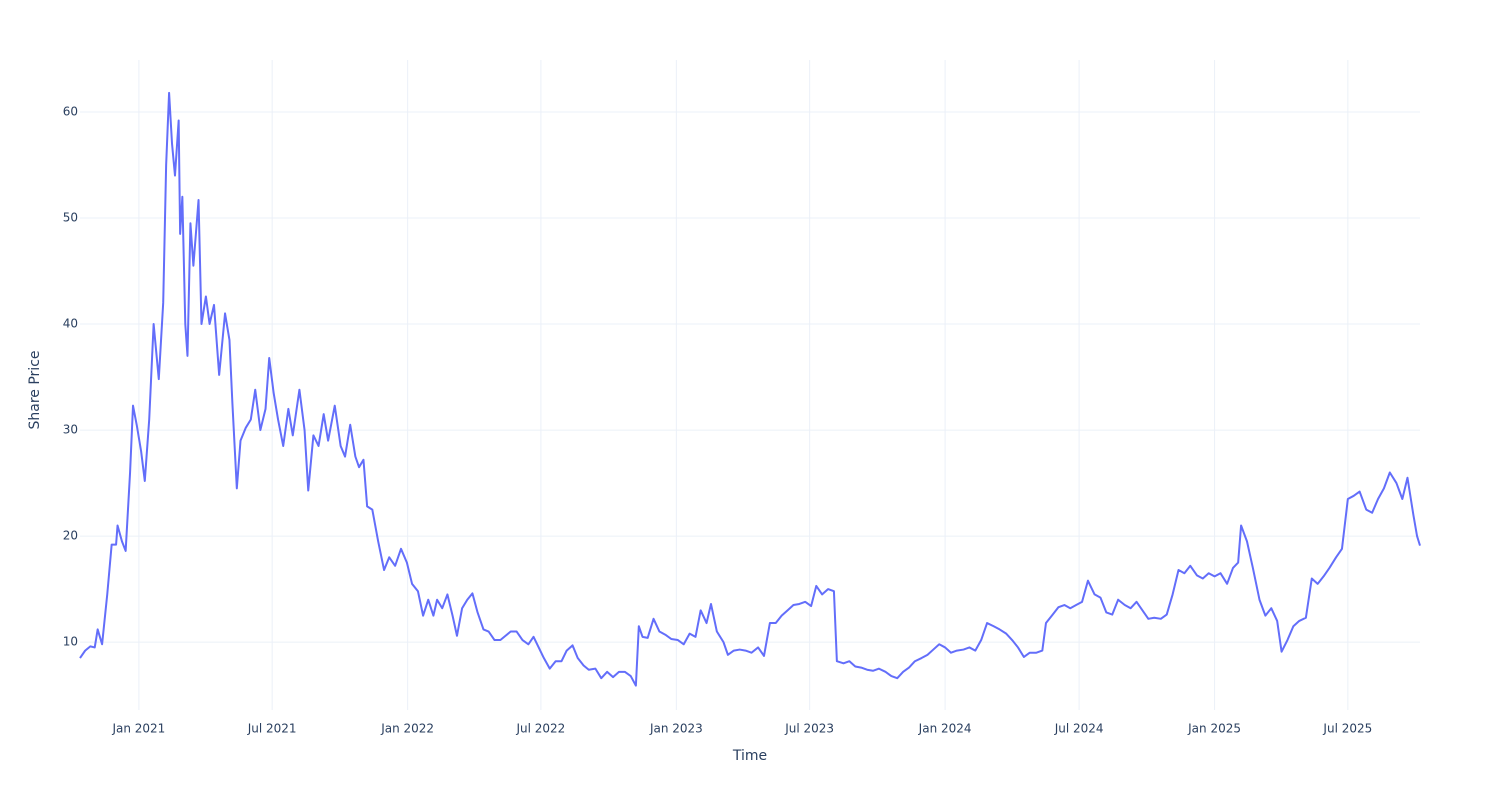 The width and height of the screenshot is (1500, 800). What do you see at coordinates (1214, 729) in the screenshot?
I see `x-tick-label: Jan 2025` at bounding box center [1214, 729].